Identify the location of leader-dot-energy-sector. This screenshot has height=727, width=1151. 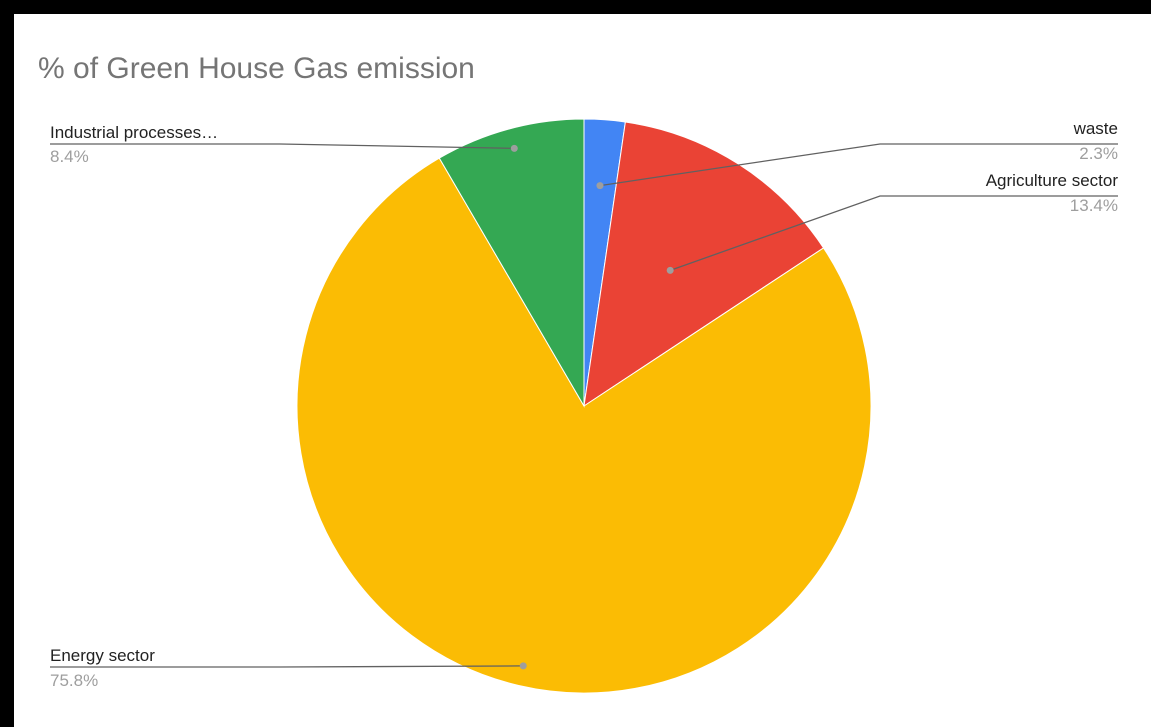
(523, 666).